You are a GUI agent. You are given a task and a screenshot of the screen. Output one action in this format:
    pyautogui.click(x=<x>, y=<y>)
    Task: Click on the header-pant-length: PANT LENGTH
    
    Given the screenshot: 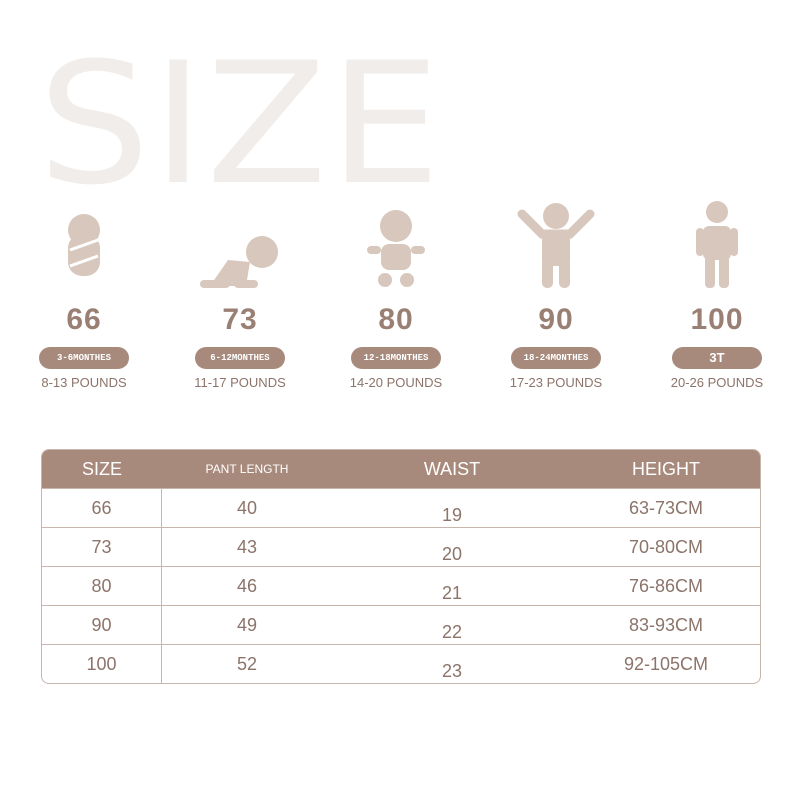 What is the action you would take?
    pyautogui.click(x=247, y=469)
    